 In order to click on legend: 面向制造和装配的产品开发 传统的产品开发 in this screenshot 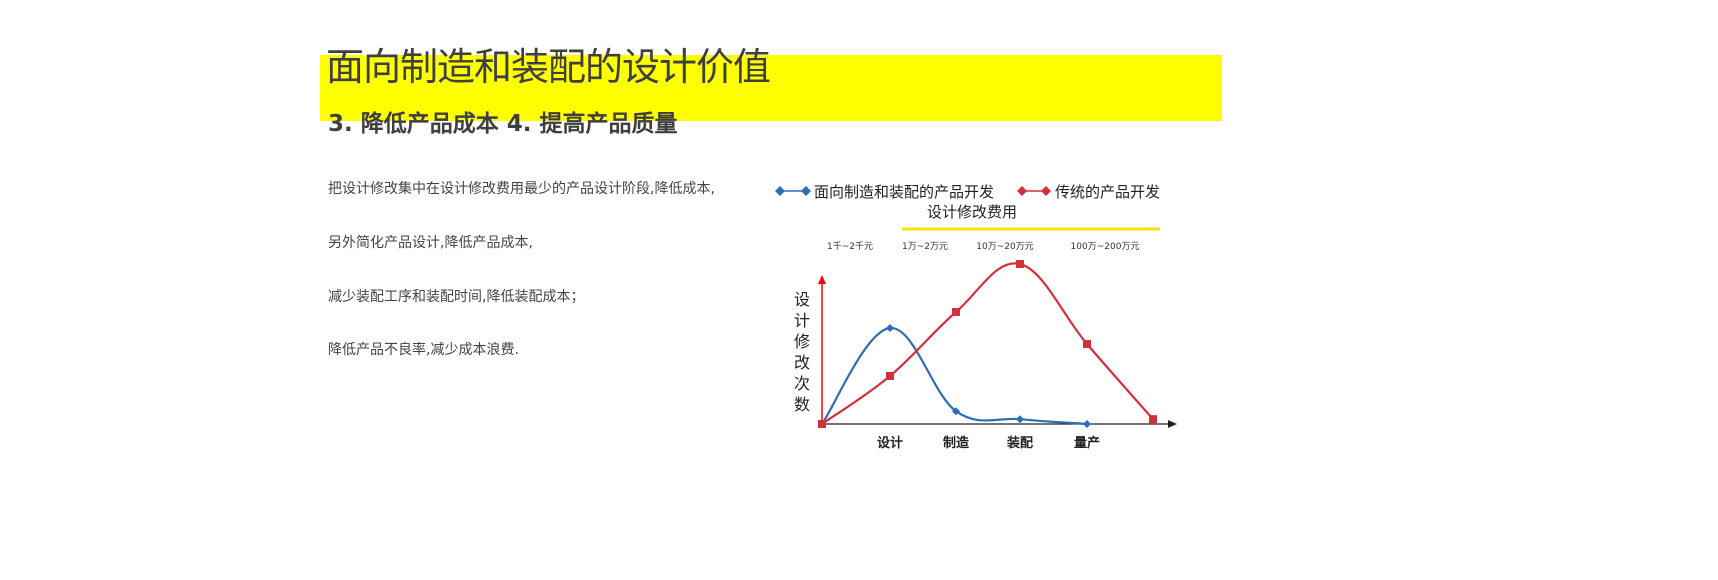, I will do `click(967, 192)`.